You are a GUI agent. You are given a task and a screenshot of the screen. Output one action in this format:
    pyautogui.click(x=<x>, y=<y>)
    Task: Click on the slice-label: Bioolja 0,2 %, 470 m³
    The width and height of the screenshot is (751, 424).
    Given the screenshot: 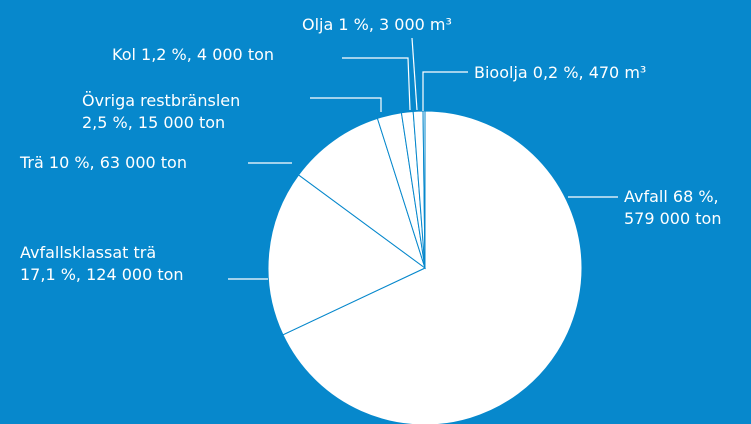 What is the action you would take?
    pyautogui.click(x=560, y=72)
    